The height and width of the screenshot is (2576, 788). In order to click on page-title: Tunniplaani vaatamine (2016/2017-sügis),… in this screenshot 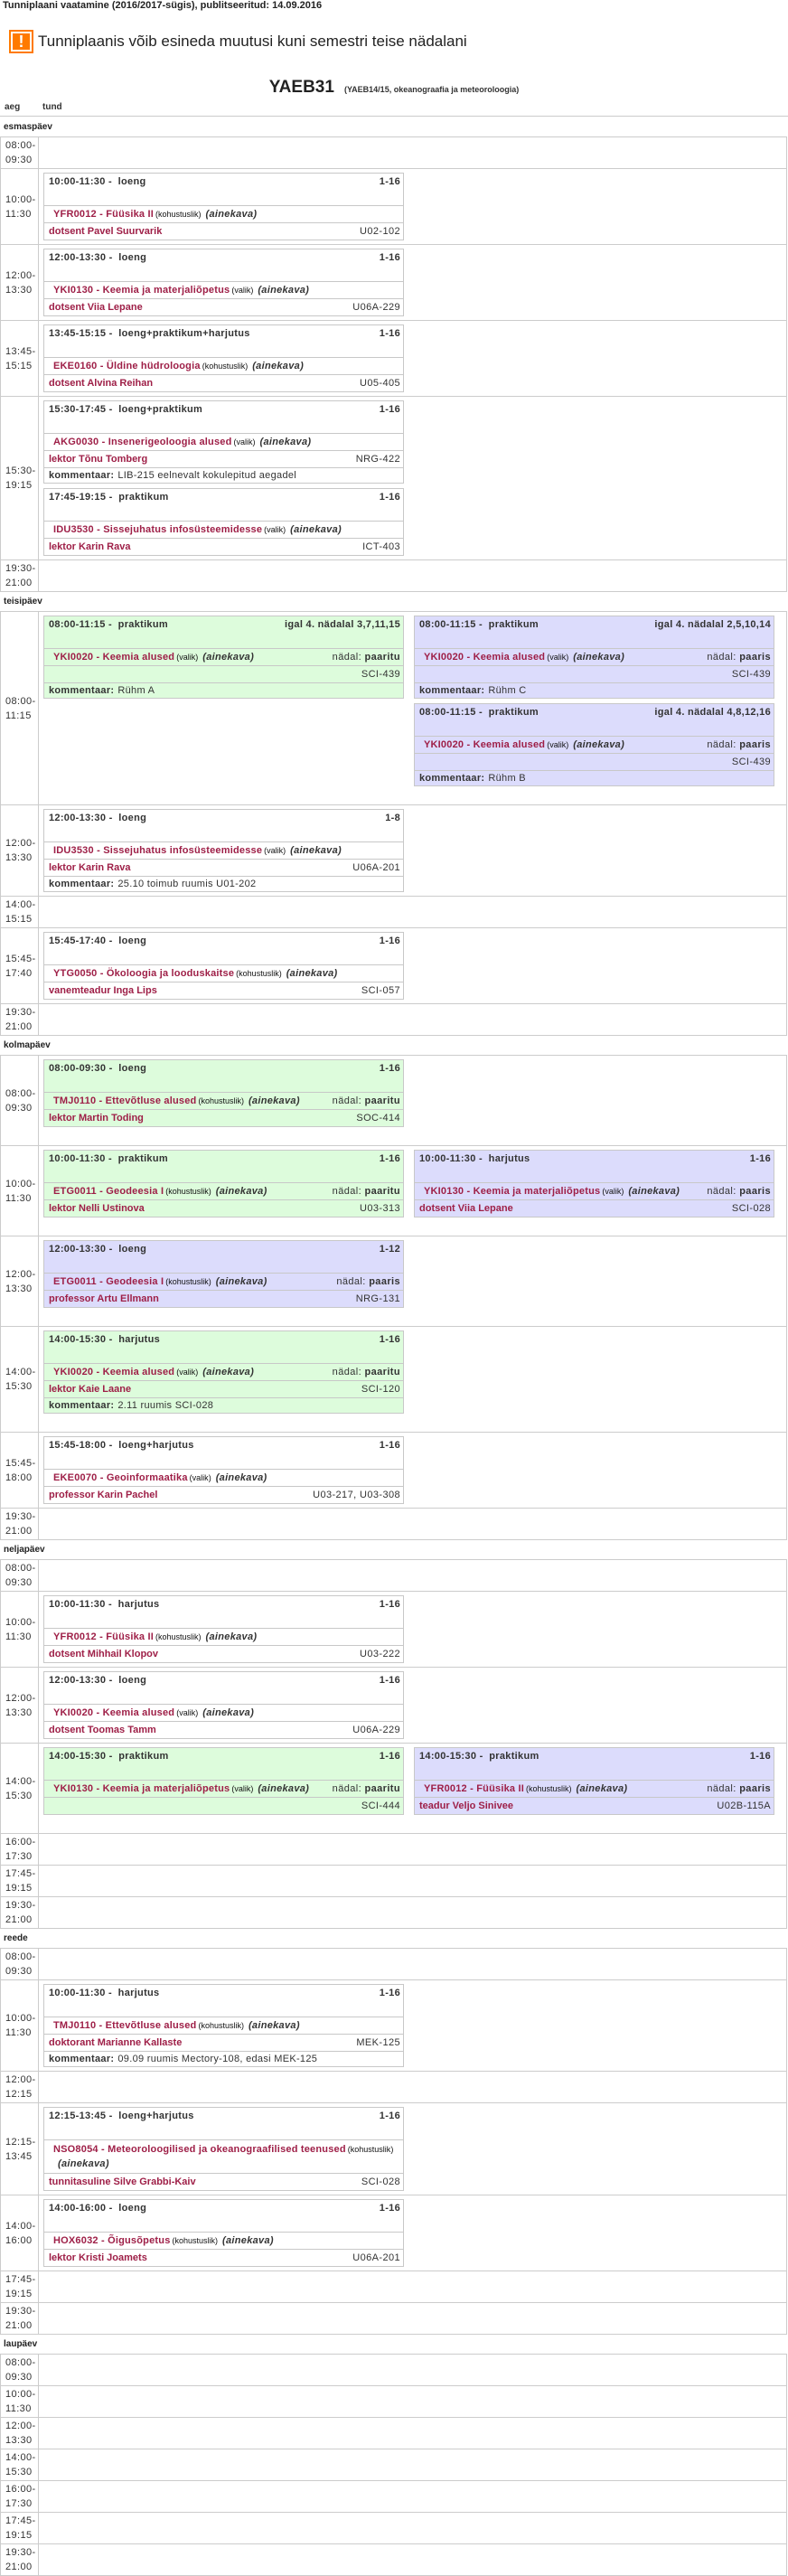, I will do `click(163, 6)`.